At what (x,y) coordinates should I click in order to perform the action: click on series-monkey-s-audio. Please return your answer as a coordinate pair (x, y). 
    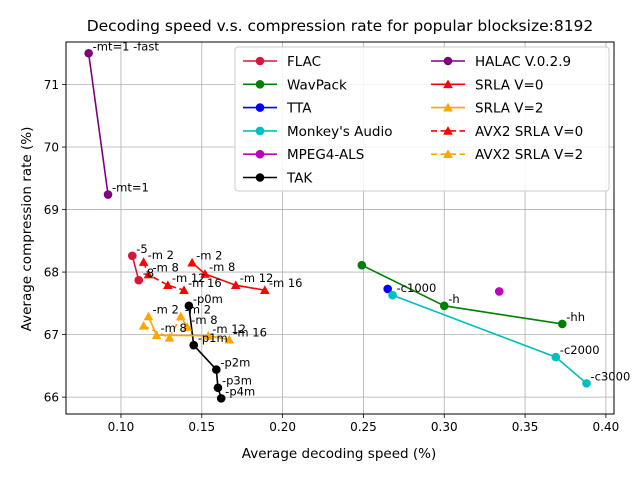
    Looking at the image, I should click on (489, 339).